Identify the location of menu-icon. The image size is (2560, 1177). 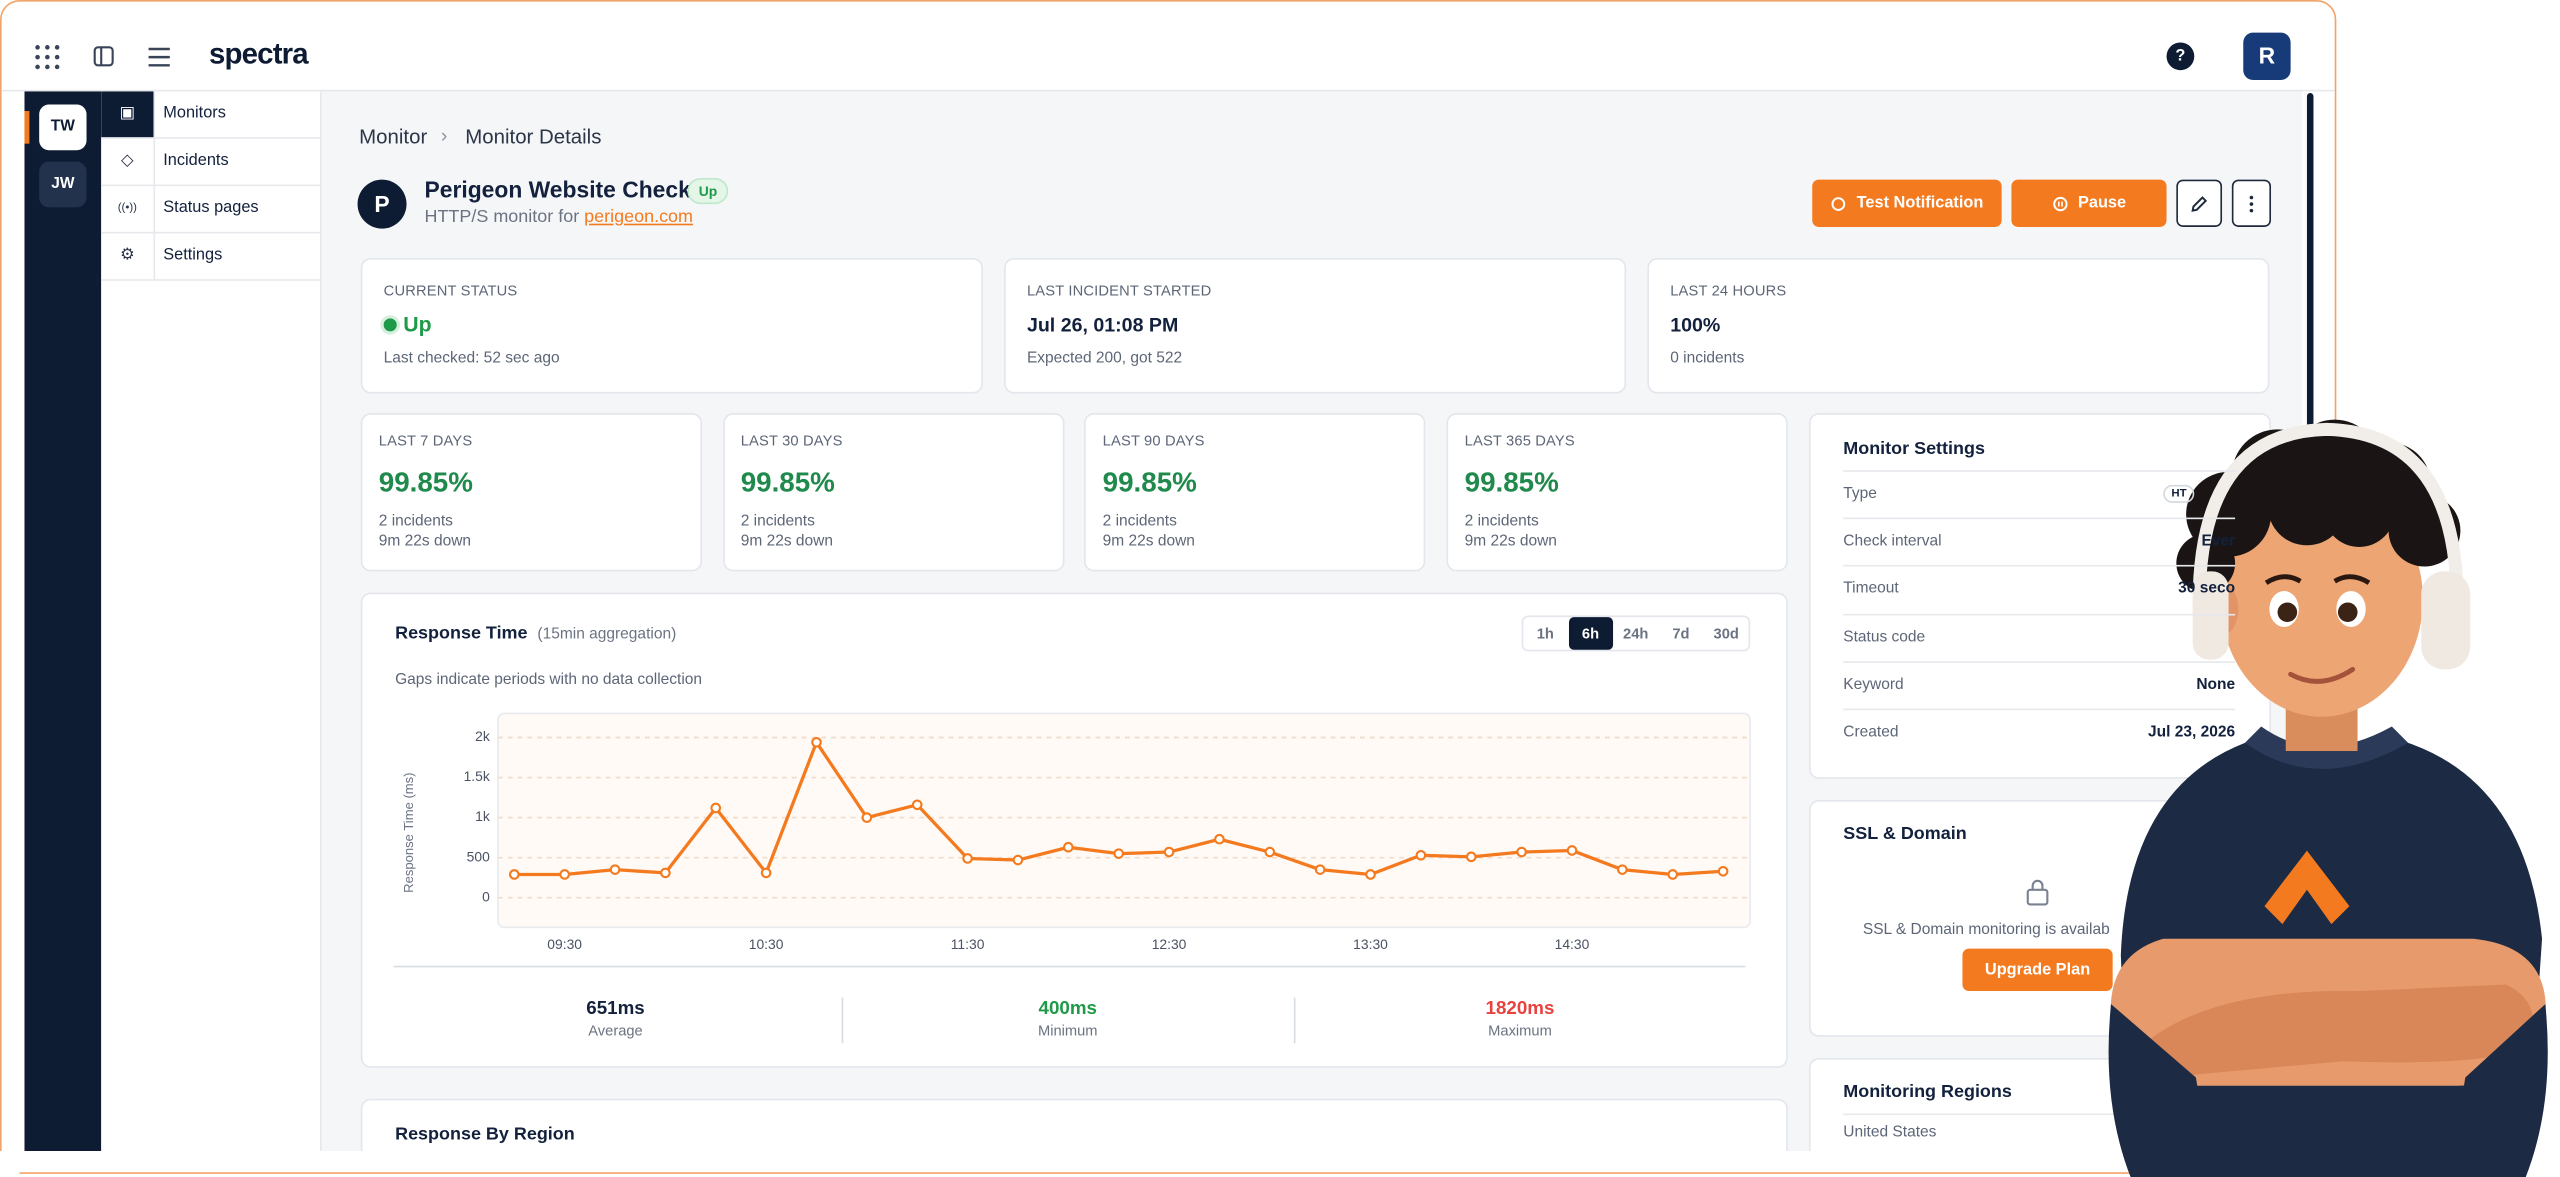
(159, 57).